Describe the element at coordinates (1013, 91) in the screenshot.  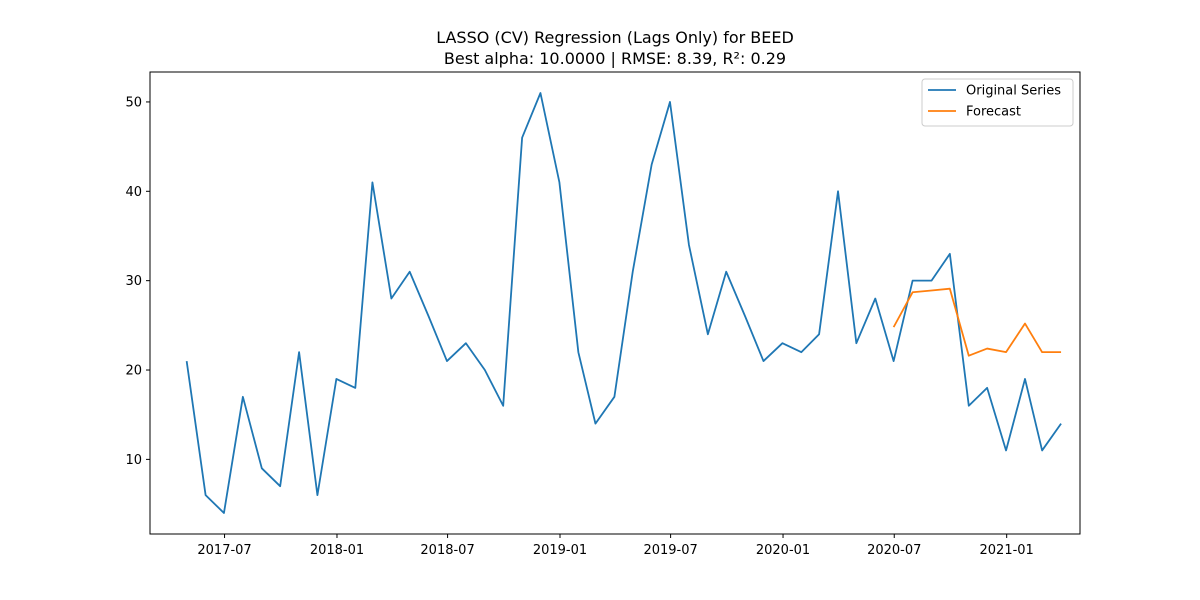
I see `legend-label-original-series: Original Series` at that location.